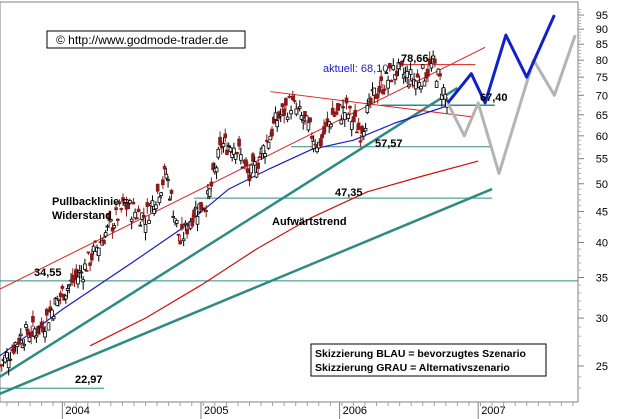  Describe the element at coordinates (77, 411) in the screenshot. I see `x-tick-label: 2004` at that location.